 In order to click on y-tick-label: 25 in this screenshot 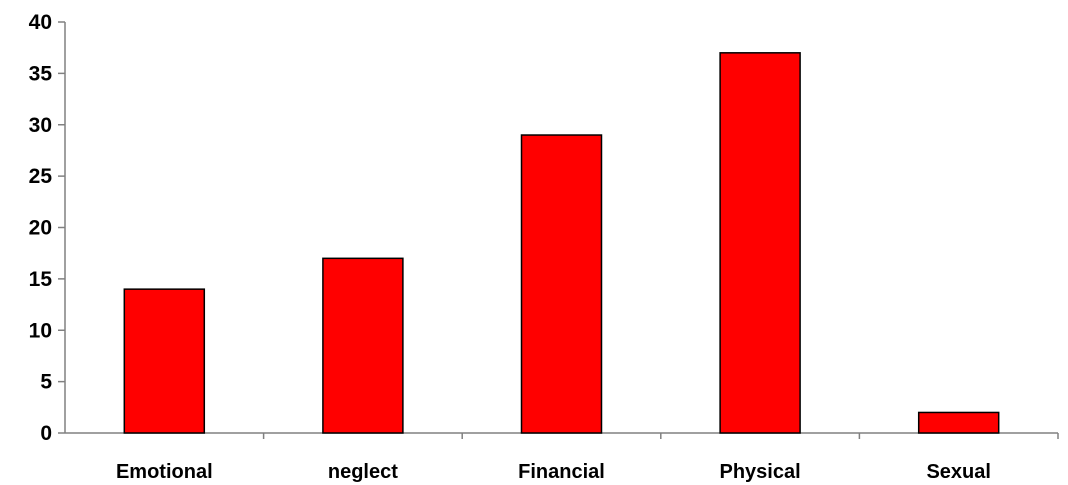, I will do `click(41, 176)`.